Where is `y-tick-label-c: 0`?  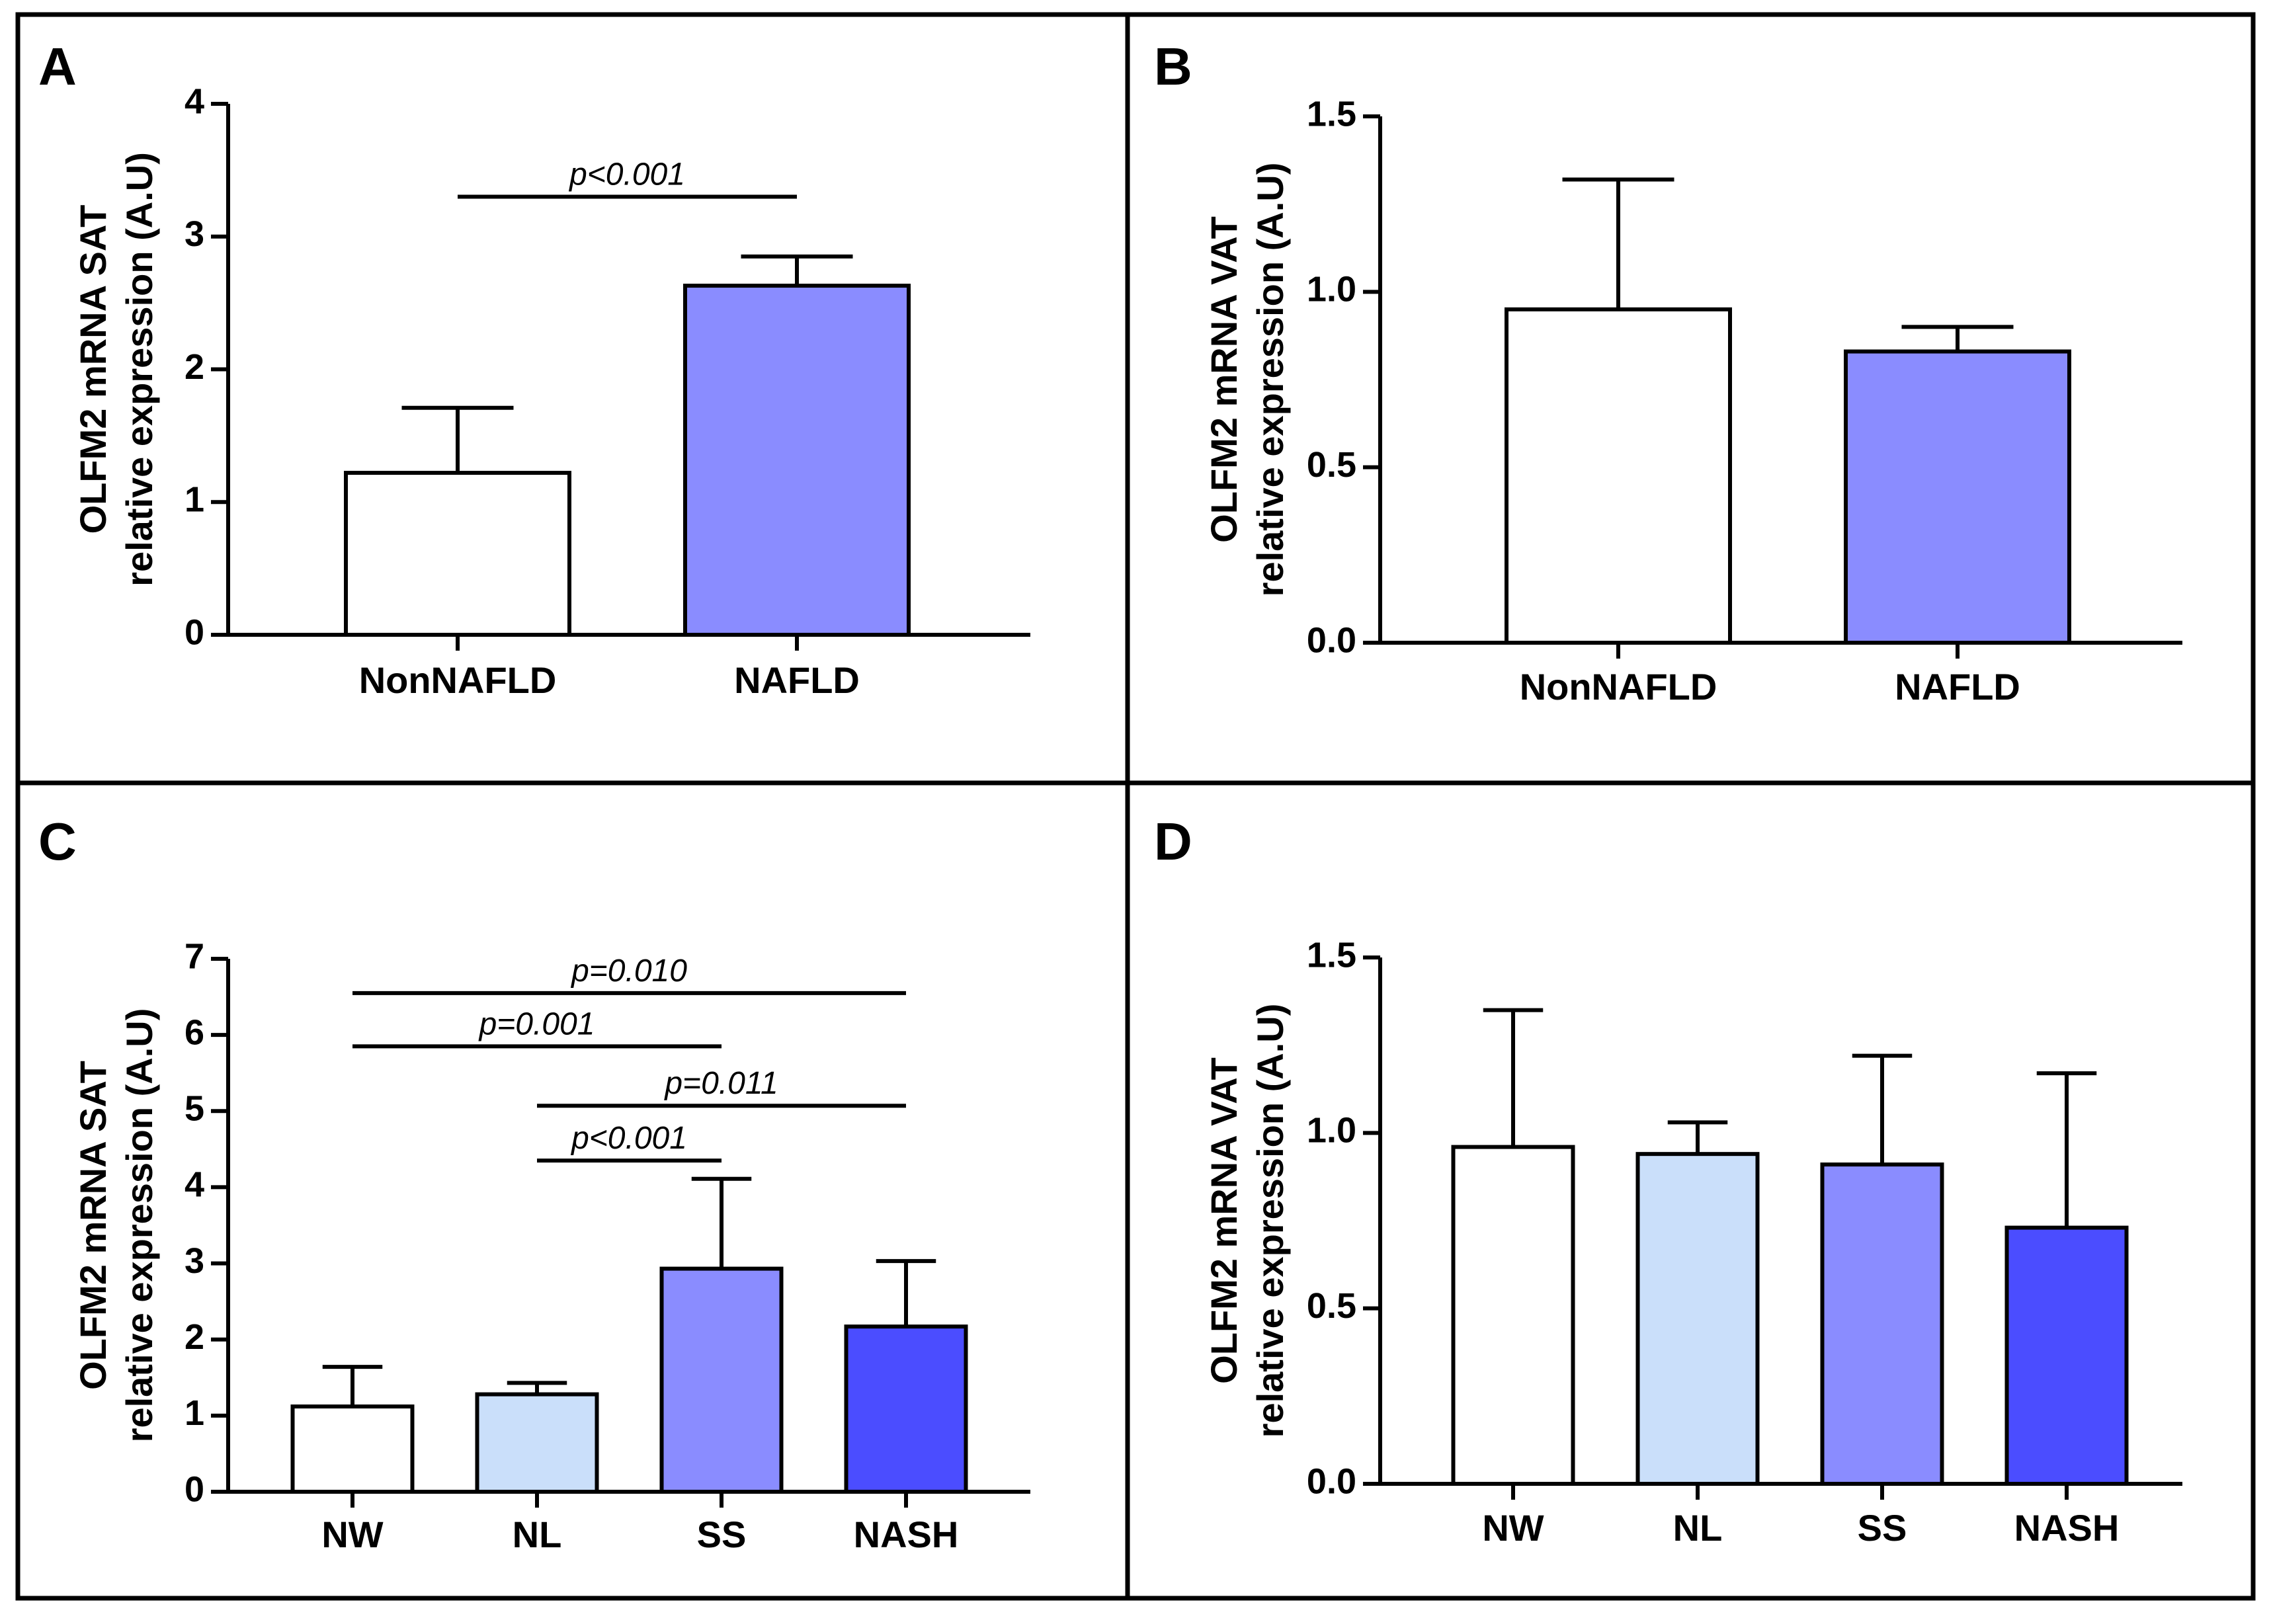
y-tick-label-c: 0 is located at coordinates (195, 1489).